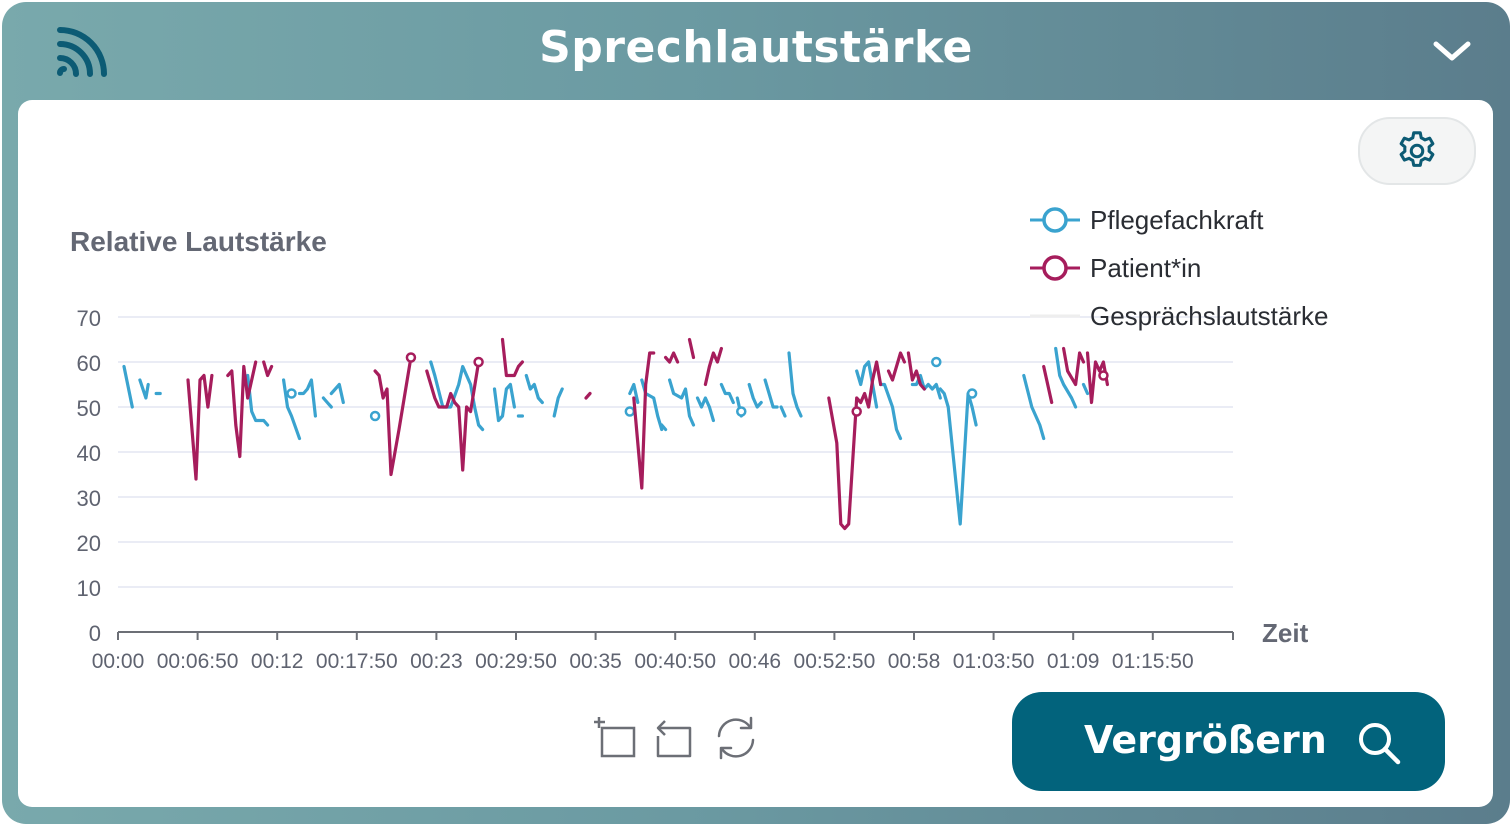  Describe the element at coordinates (89, 588) in the screenshot. I see `y-tick-label: 10` at that location.